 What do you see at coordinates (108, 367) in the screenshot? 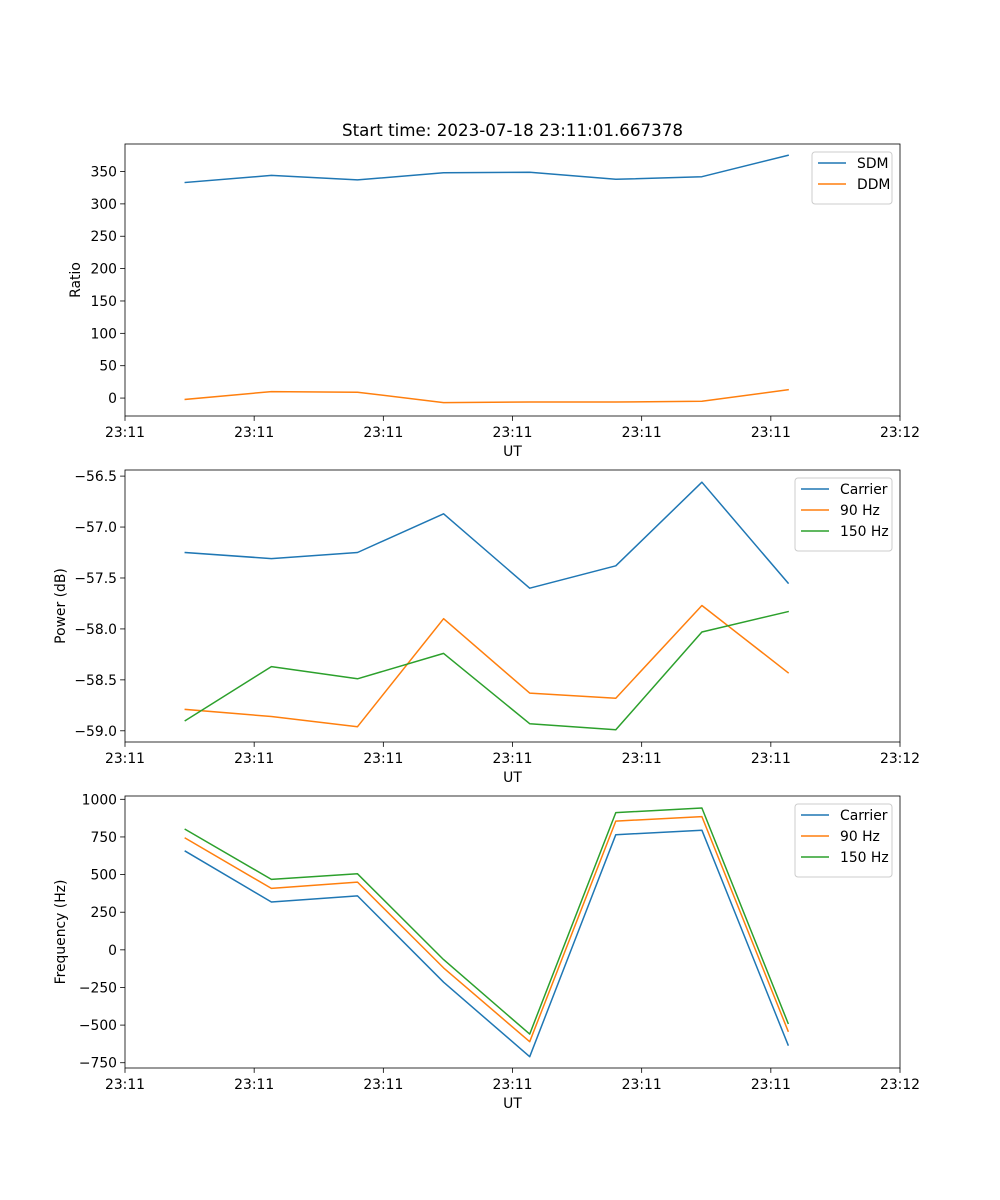
I see `ratio-y-tick-label: 50` at bounding box center [108, 367].